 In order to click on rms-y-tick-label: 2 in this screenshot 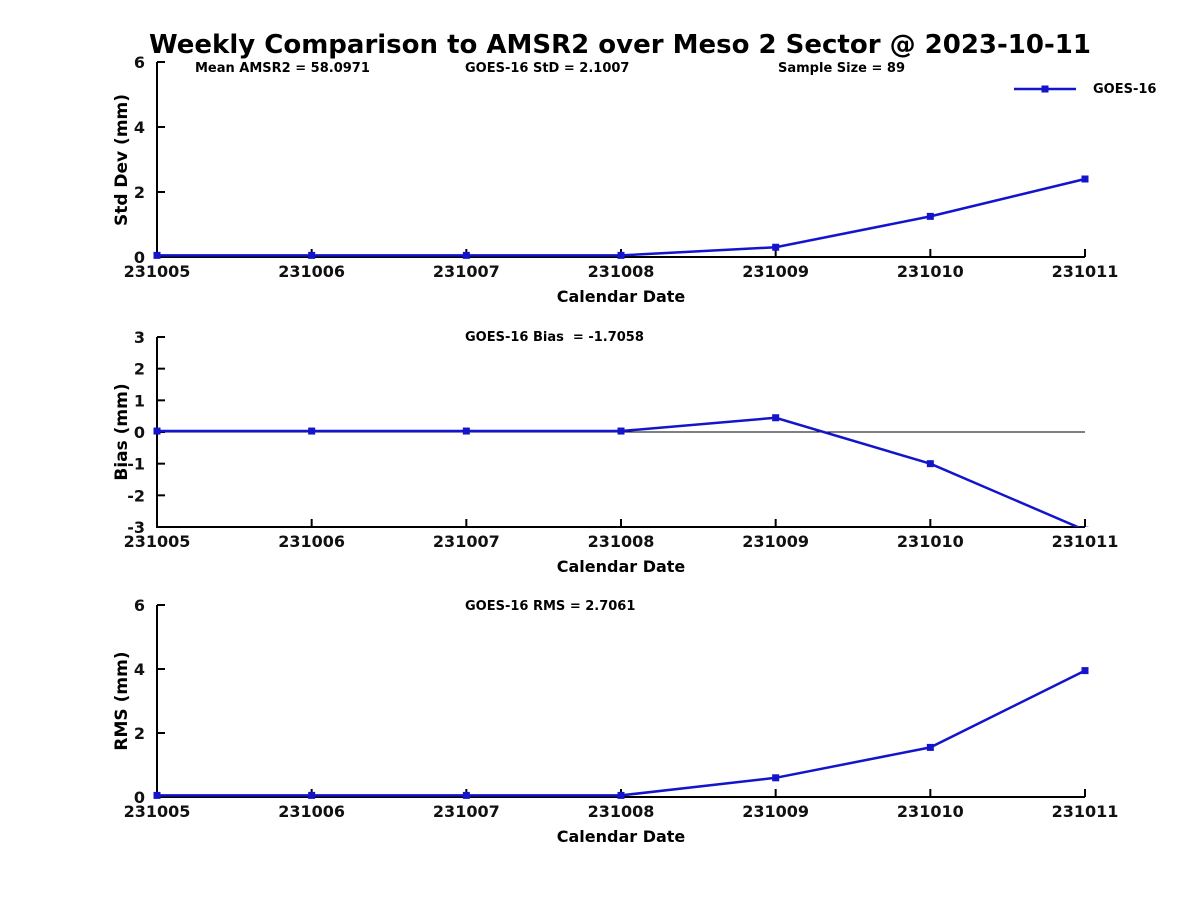, I will do `click(139, 733)`.